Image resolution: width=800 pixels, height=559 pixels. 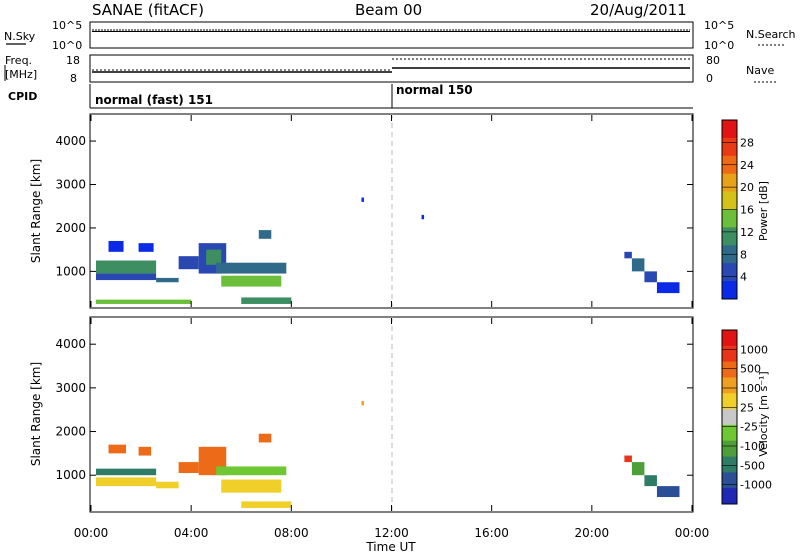 I want to click on nave-line, so click(x=391, y=64).